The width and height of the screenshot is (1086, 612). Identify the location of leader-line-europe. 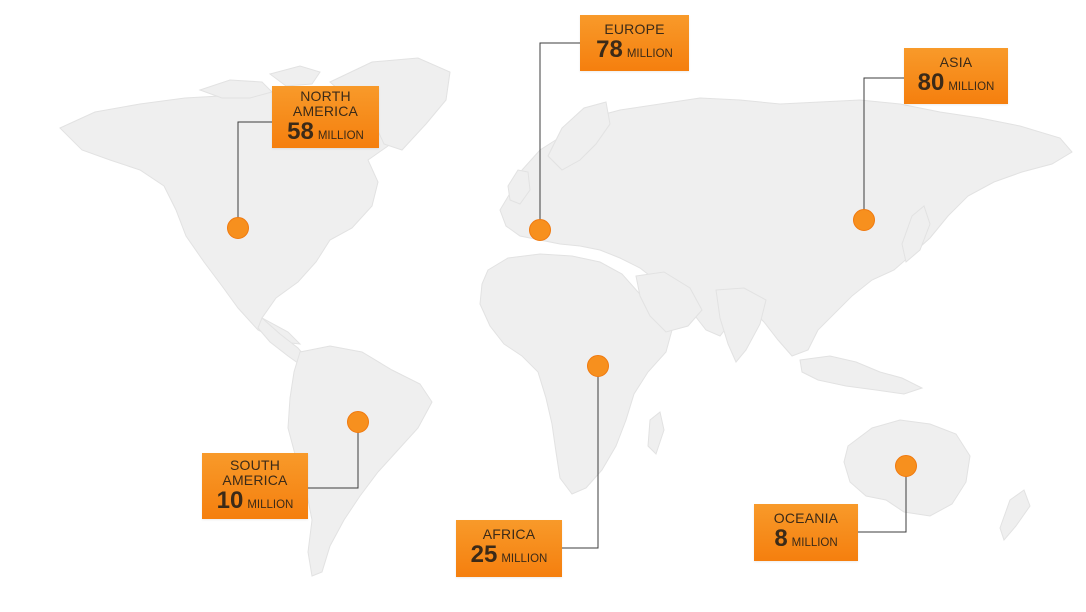
(559, 136).